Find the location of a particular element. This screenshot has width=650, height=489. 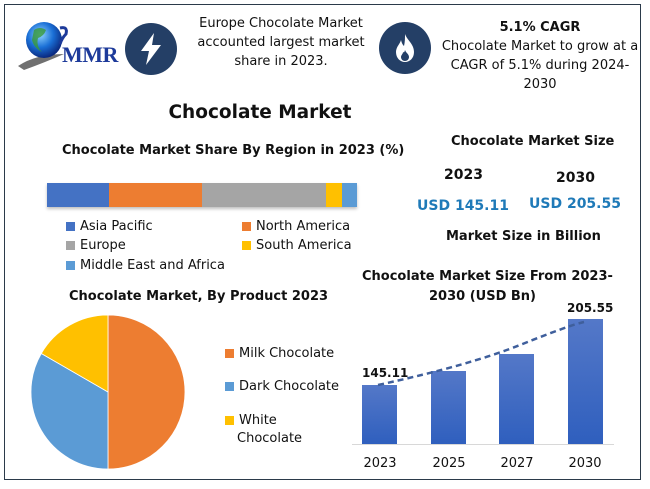

segment-europe is located at coordinates (264, 195).